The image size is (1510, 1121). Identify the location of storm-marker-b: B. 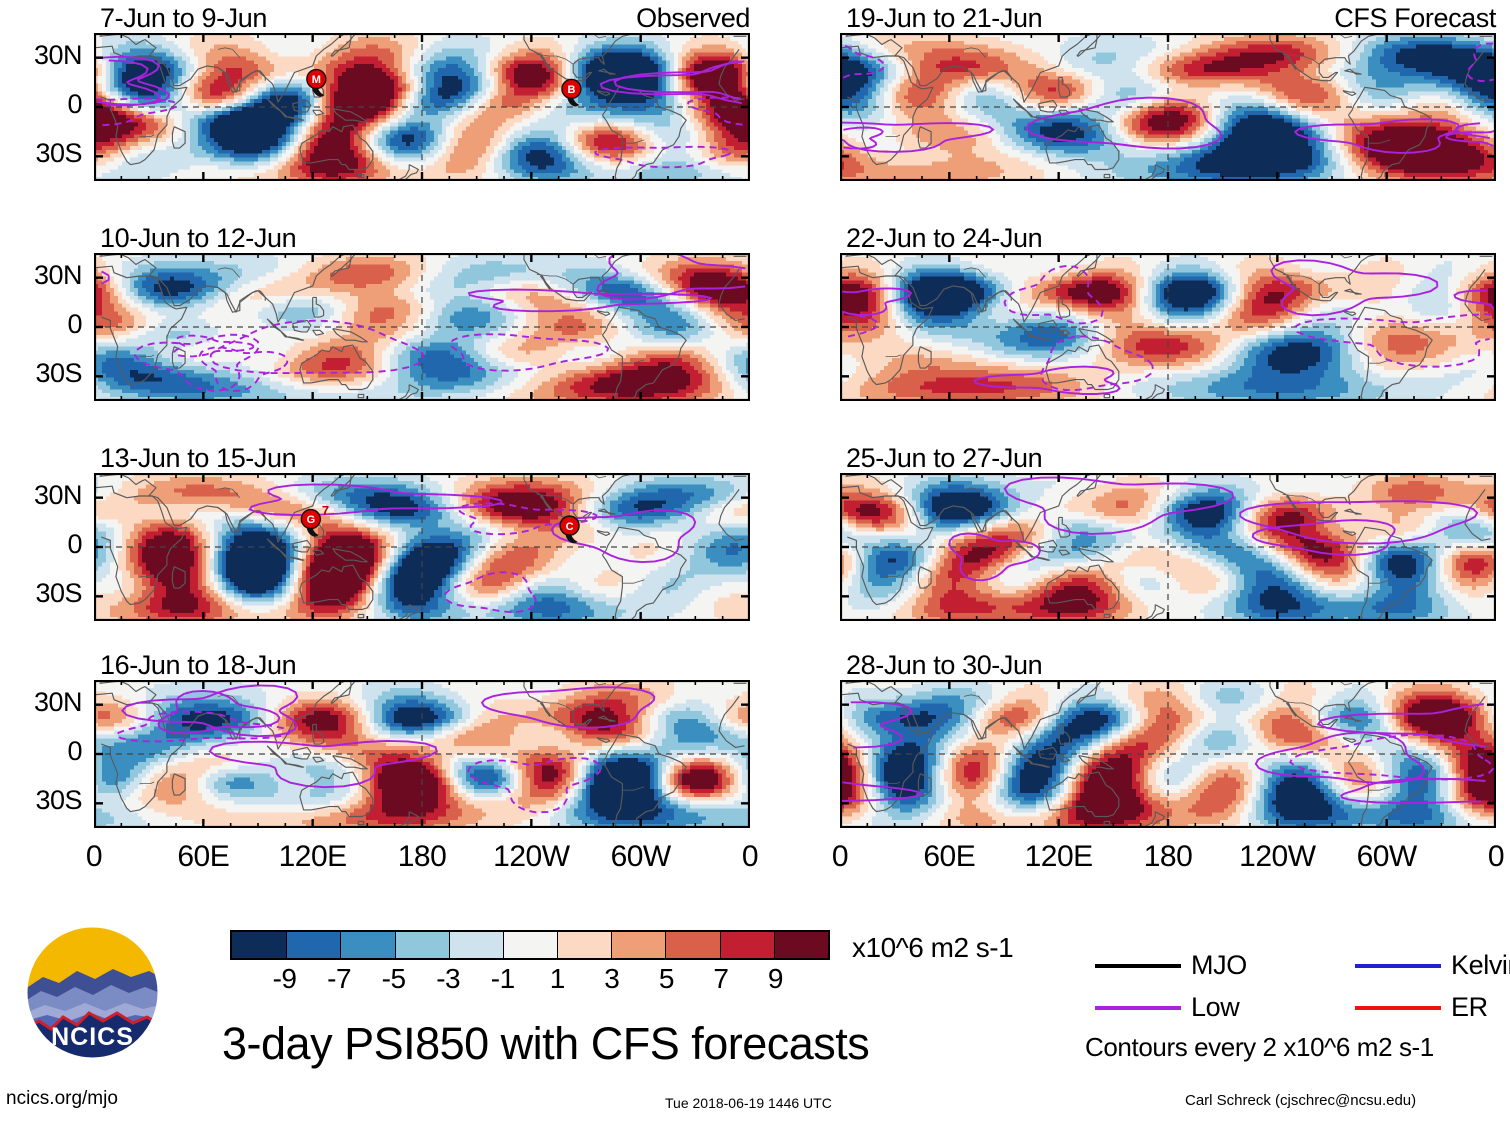
(571, 92).